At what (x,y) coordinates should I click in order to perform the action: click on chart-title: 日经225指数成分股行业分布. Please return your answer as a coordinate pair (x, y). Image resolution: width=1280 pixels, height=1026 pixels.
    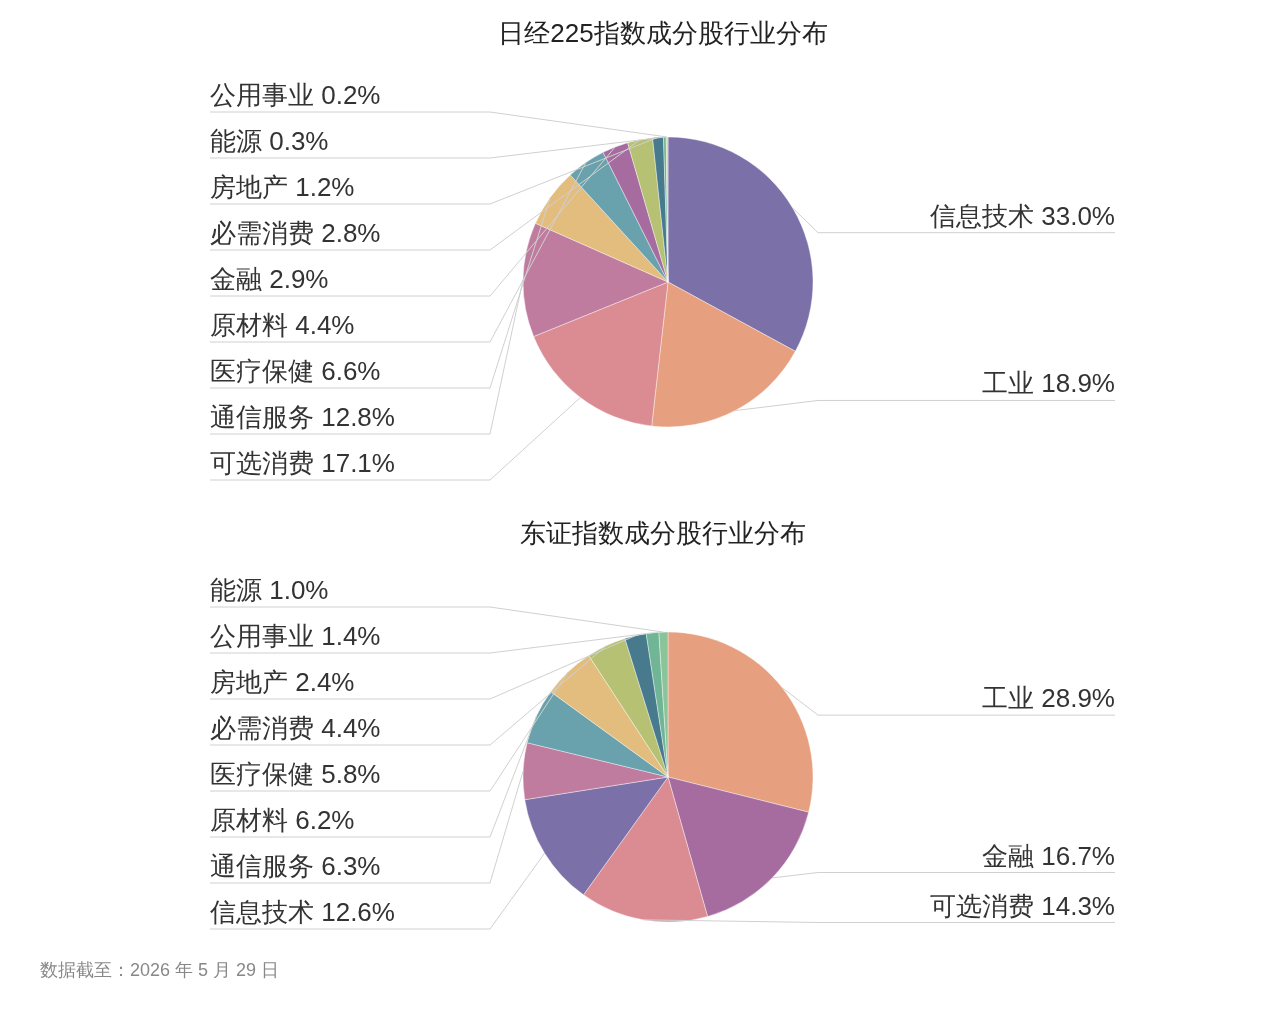
    Looking at the image, I should click on (663, 33).